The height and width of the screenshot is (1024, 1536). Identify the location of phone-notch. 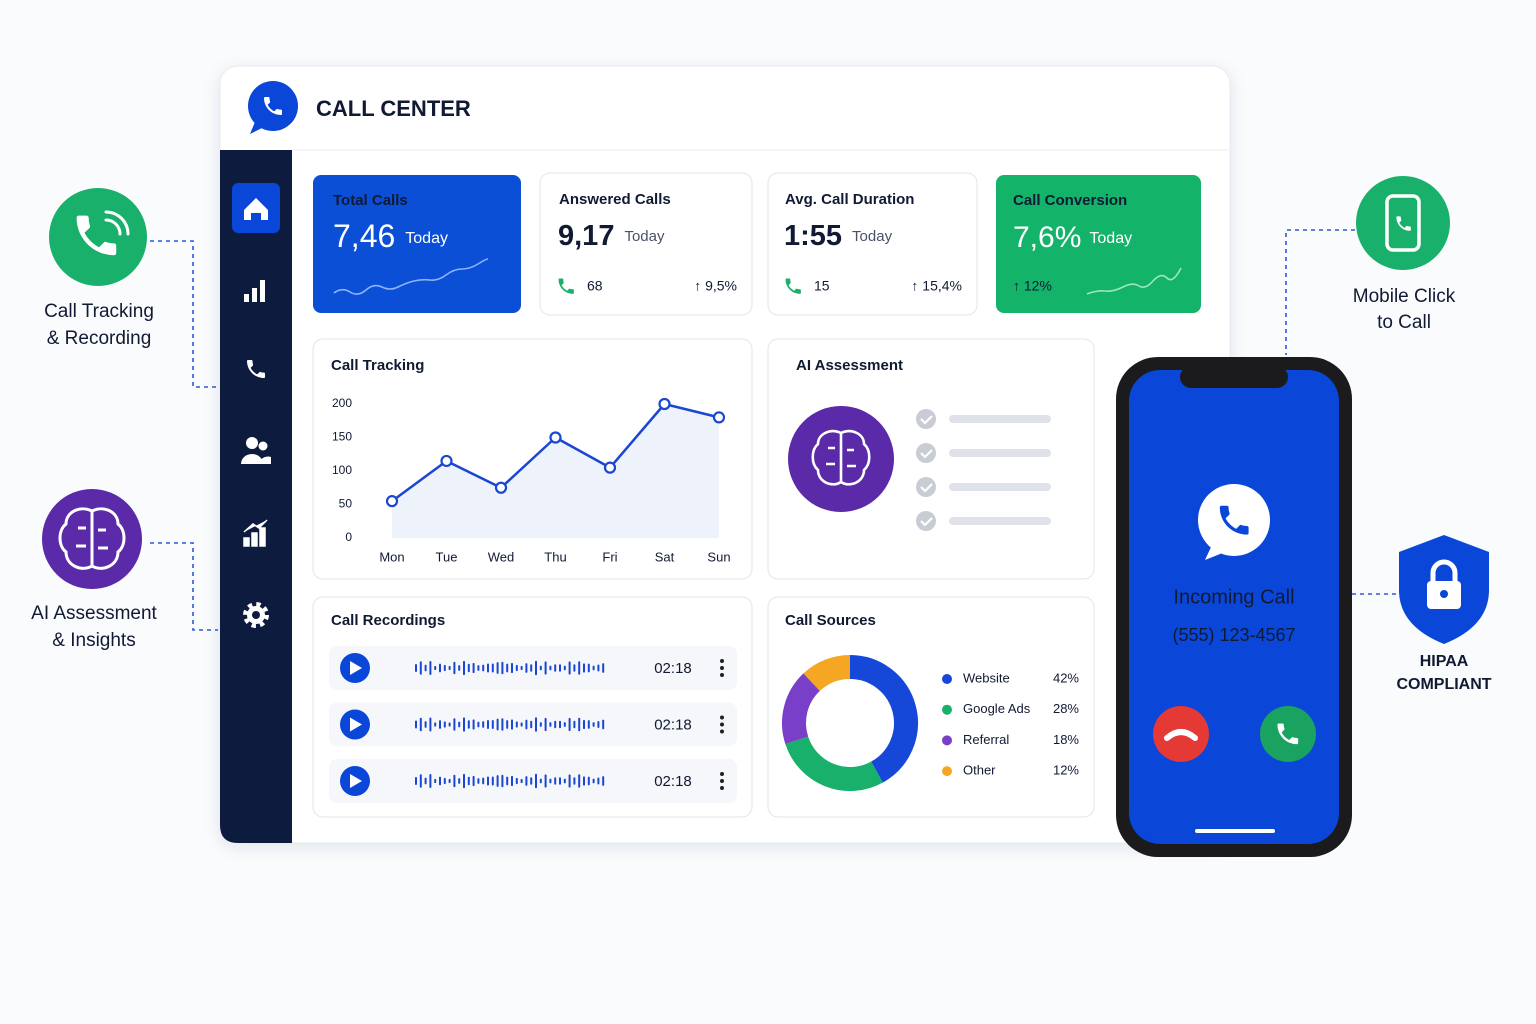
(1234, 377).